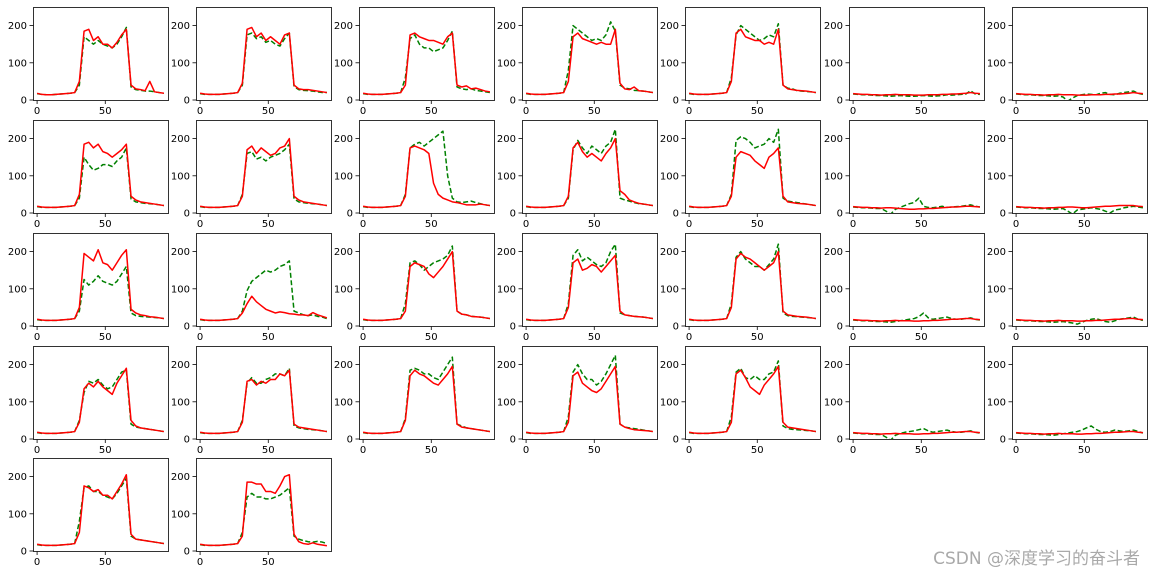 This screenshot has width=1156, height=575. What do you see at coordinates (88, 62) in the screenshot?
I see `panel-1: 0 100 200 0 50` at bounding box center [88, 62].